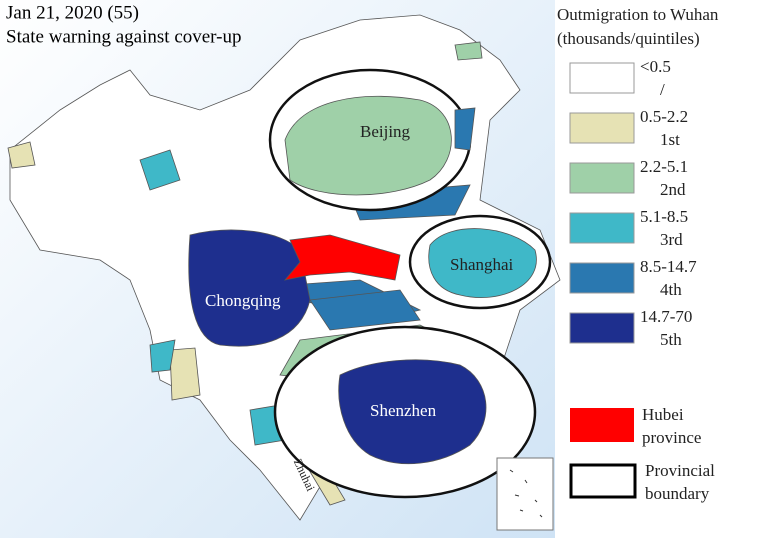 The height and width of the screenshot is (538, 768). What do you see at coordinates (628, 38) in the screenshot?
I see `legend-title: (thousands/quintiles)` at bounding box center [628, 38].